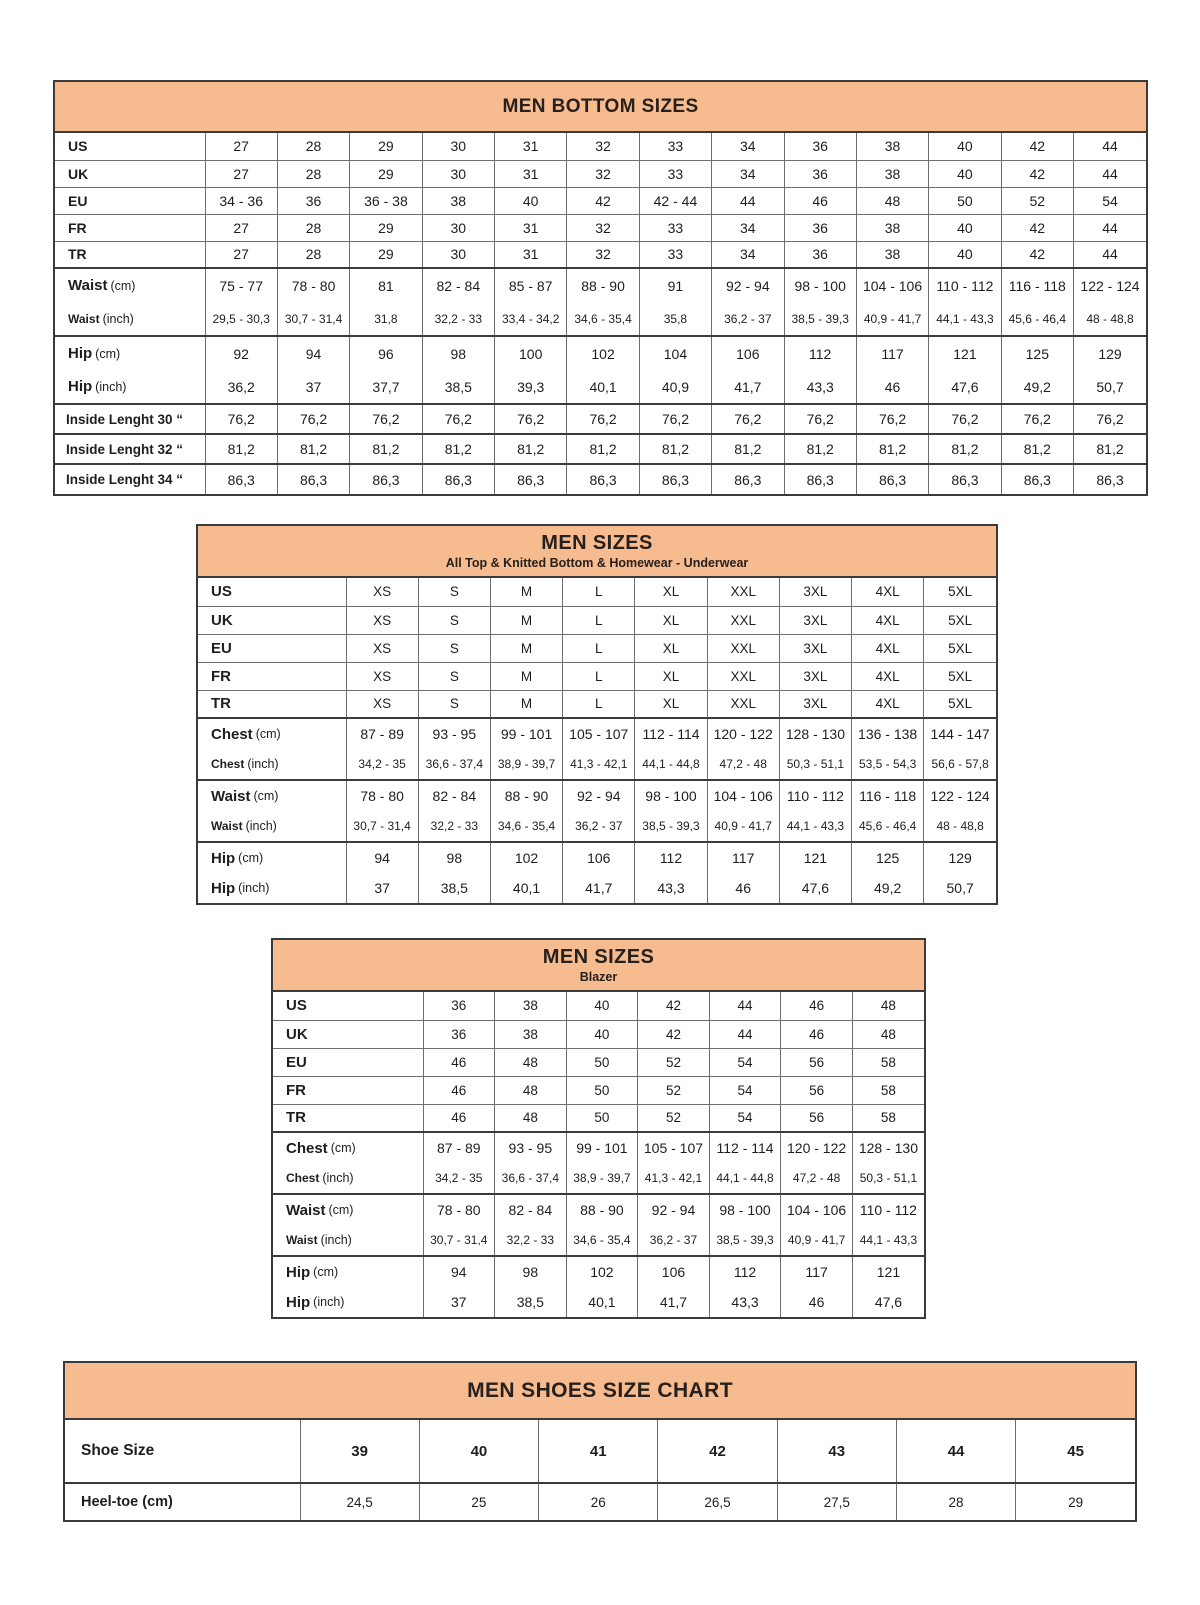 This screenshot has width=1200, height=1605. Describe the element at coordinates (600, 1501) in the screenshot. I see `table-row: Heel-toe (cm) 24,5 25 26 26,5 27,5 28 29` at that location.